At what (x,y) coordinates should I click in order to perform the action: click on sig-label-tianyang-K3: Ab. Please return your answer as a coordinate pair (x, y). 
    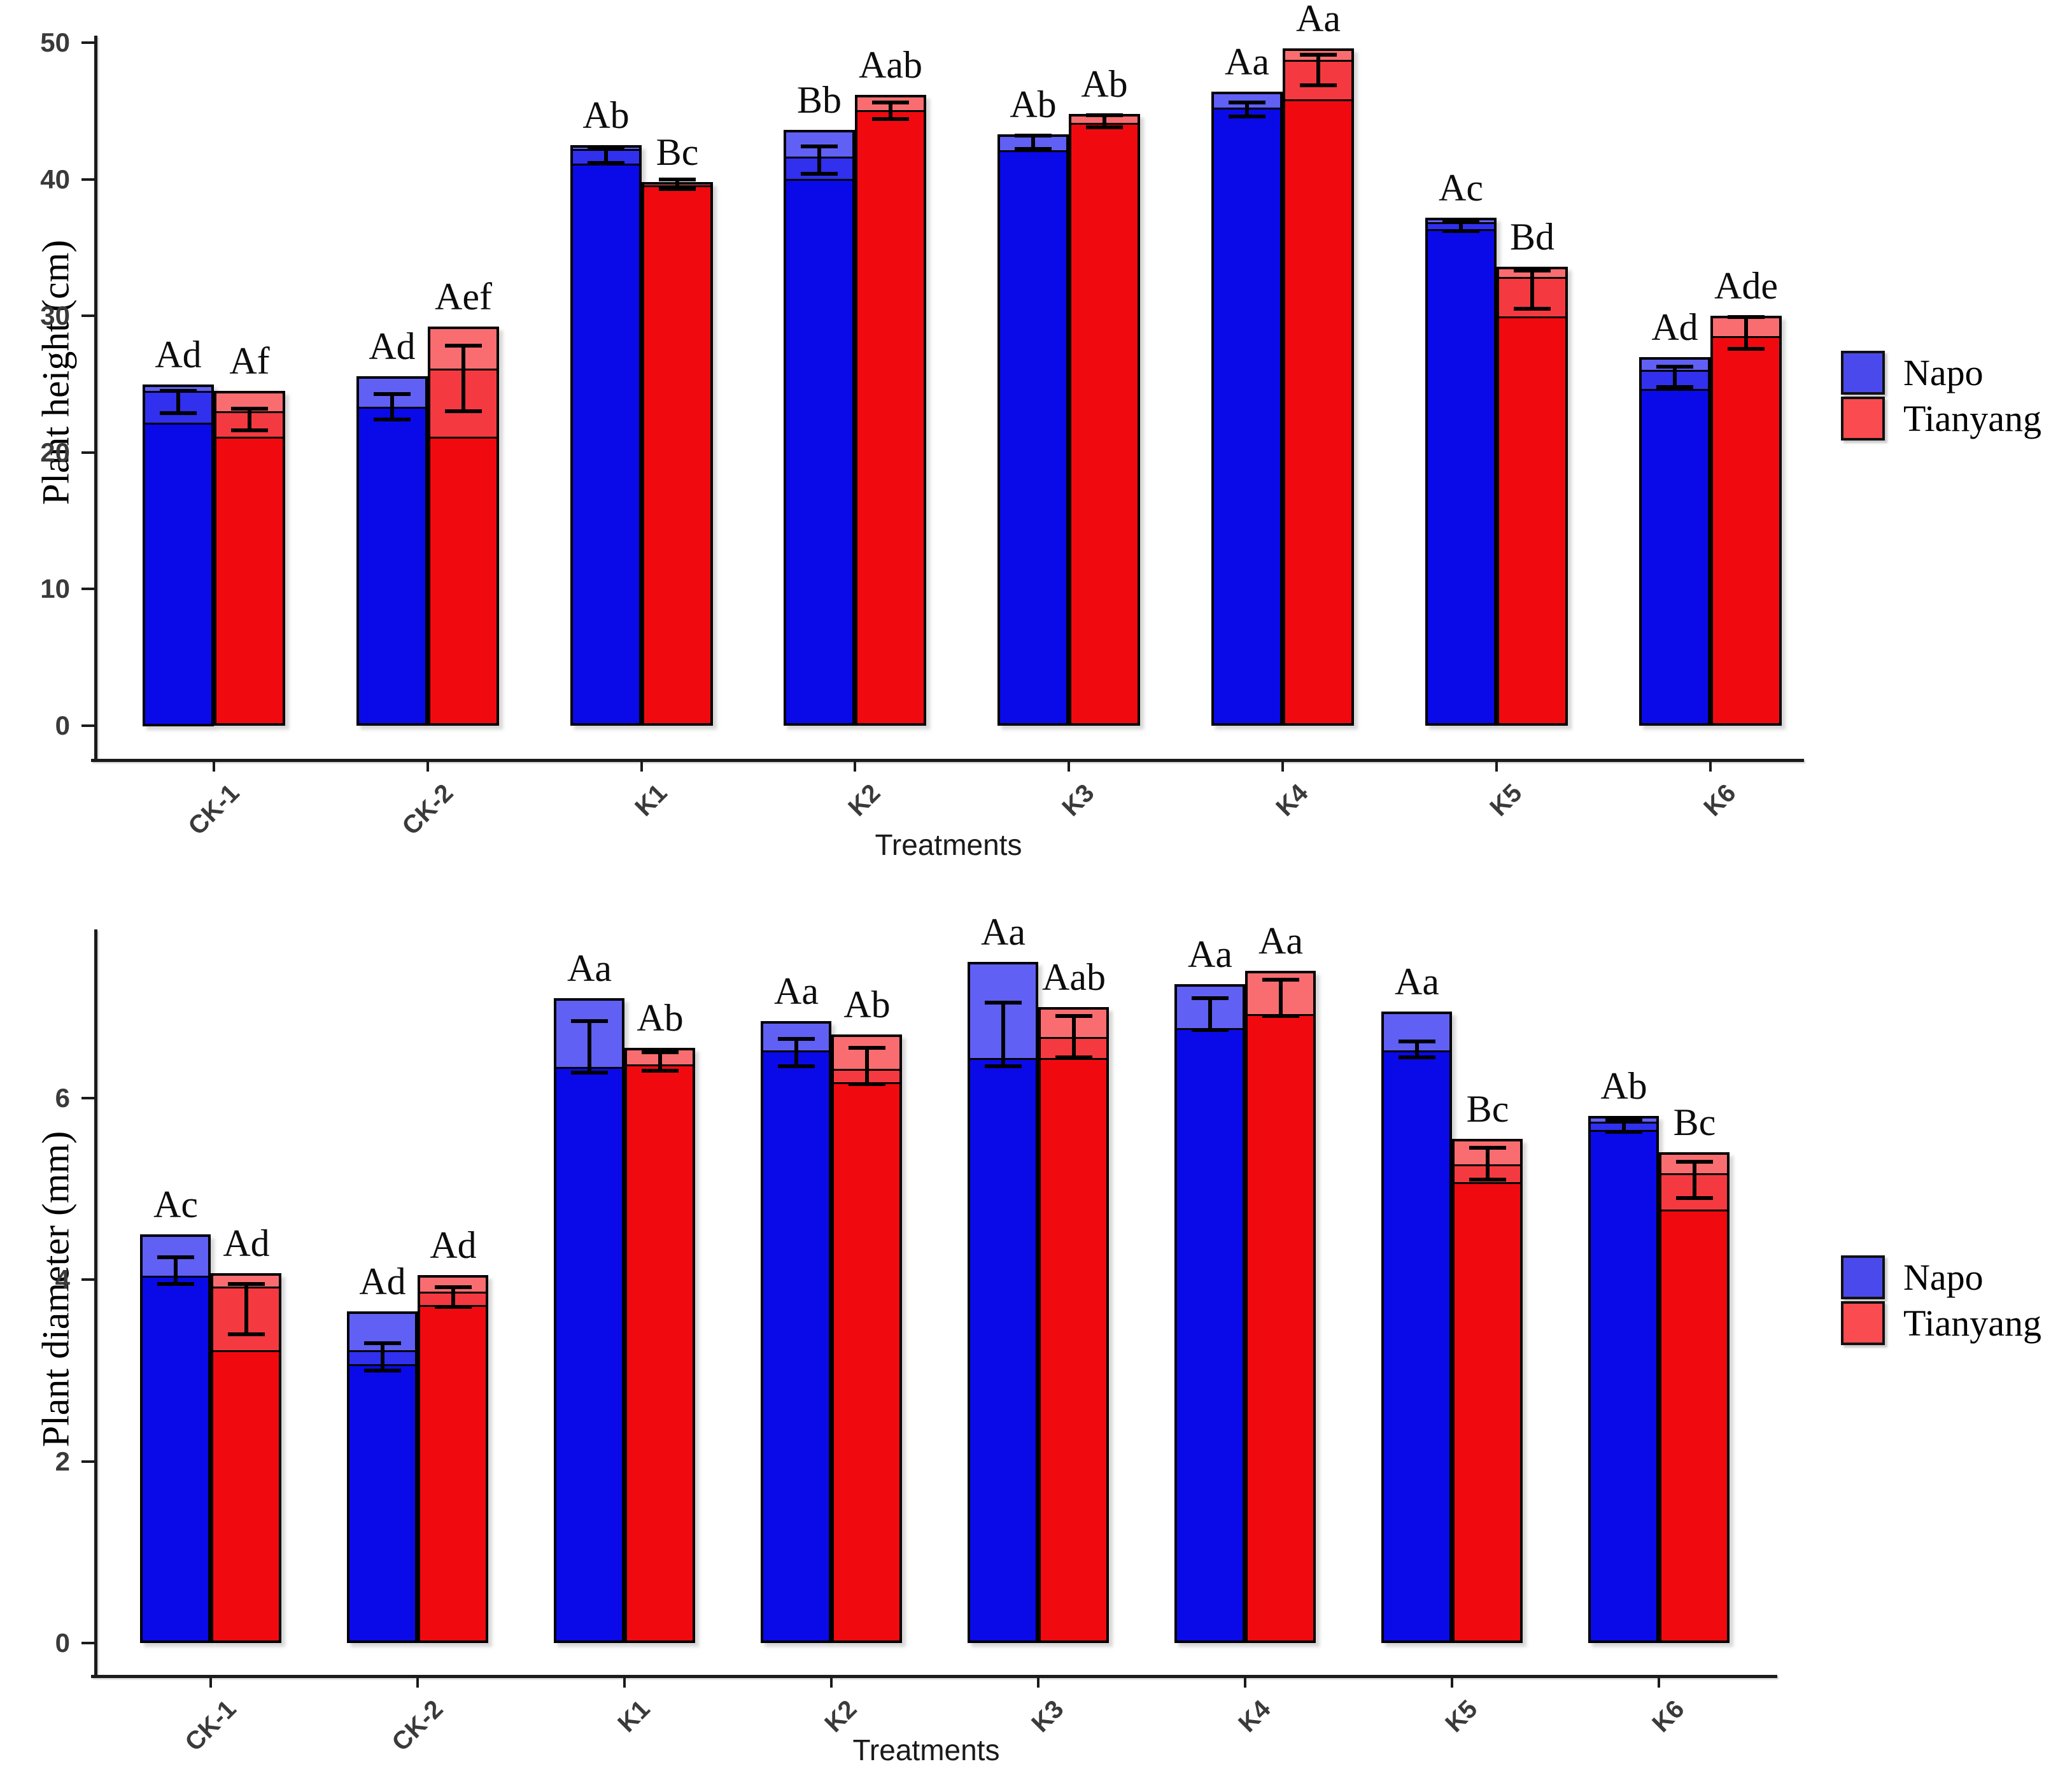
    Looking at the image, I should click on (1105, 84).